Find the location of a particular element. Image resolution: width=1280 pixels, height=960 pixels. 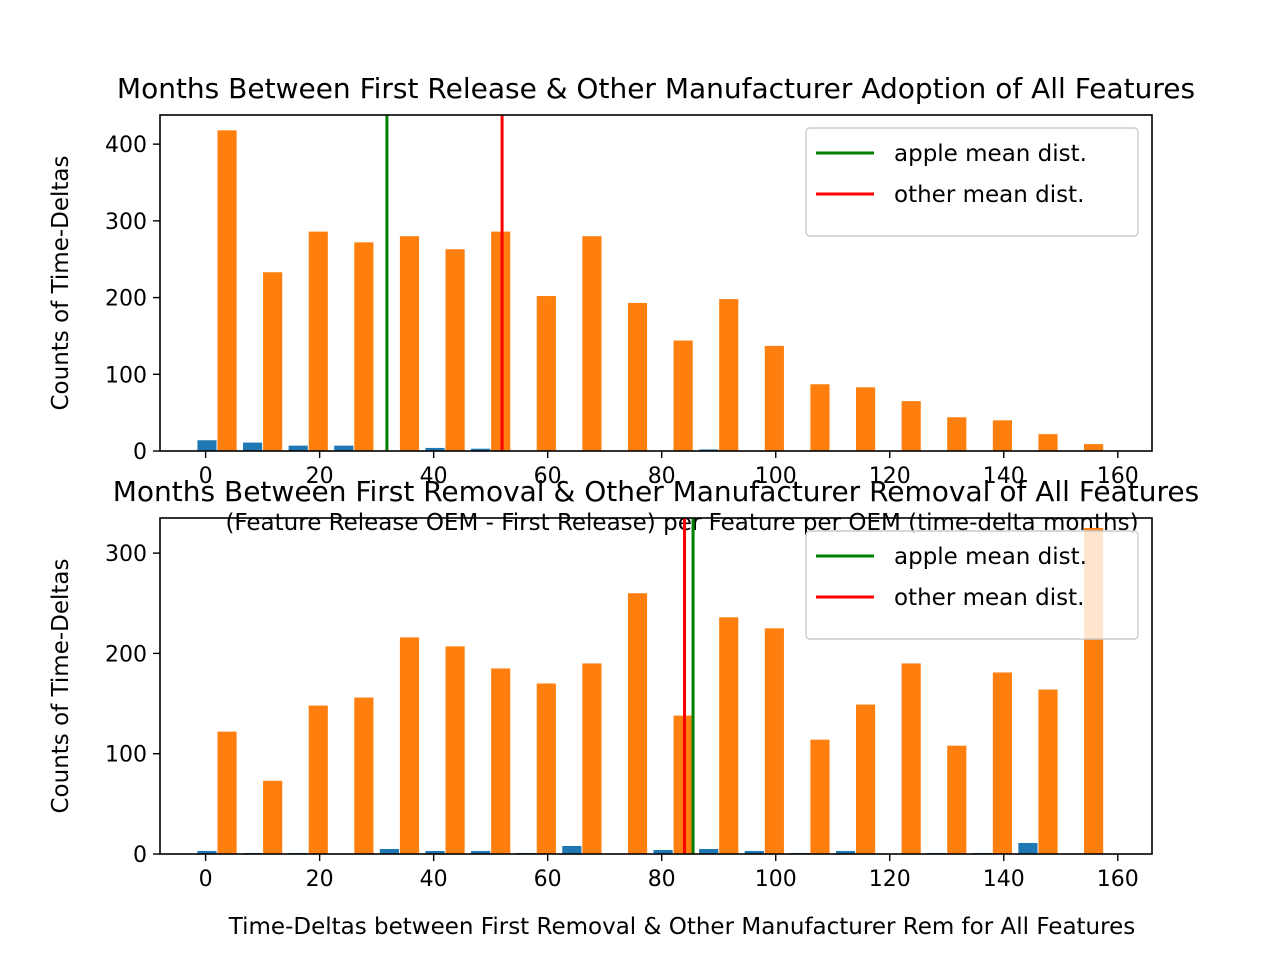

y-tick-label: 400 is located at coordinates (126, 145).